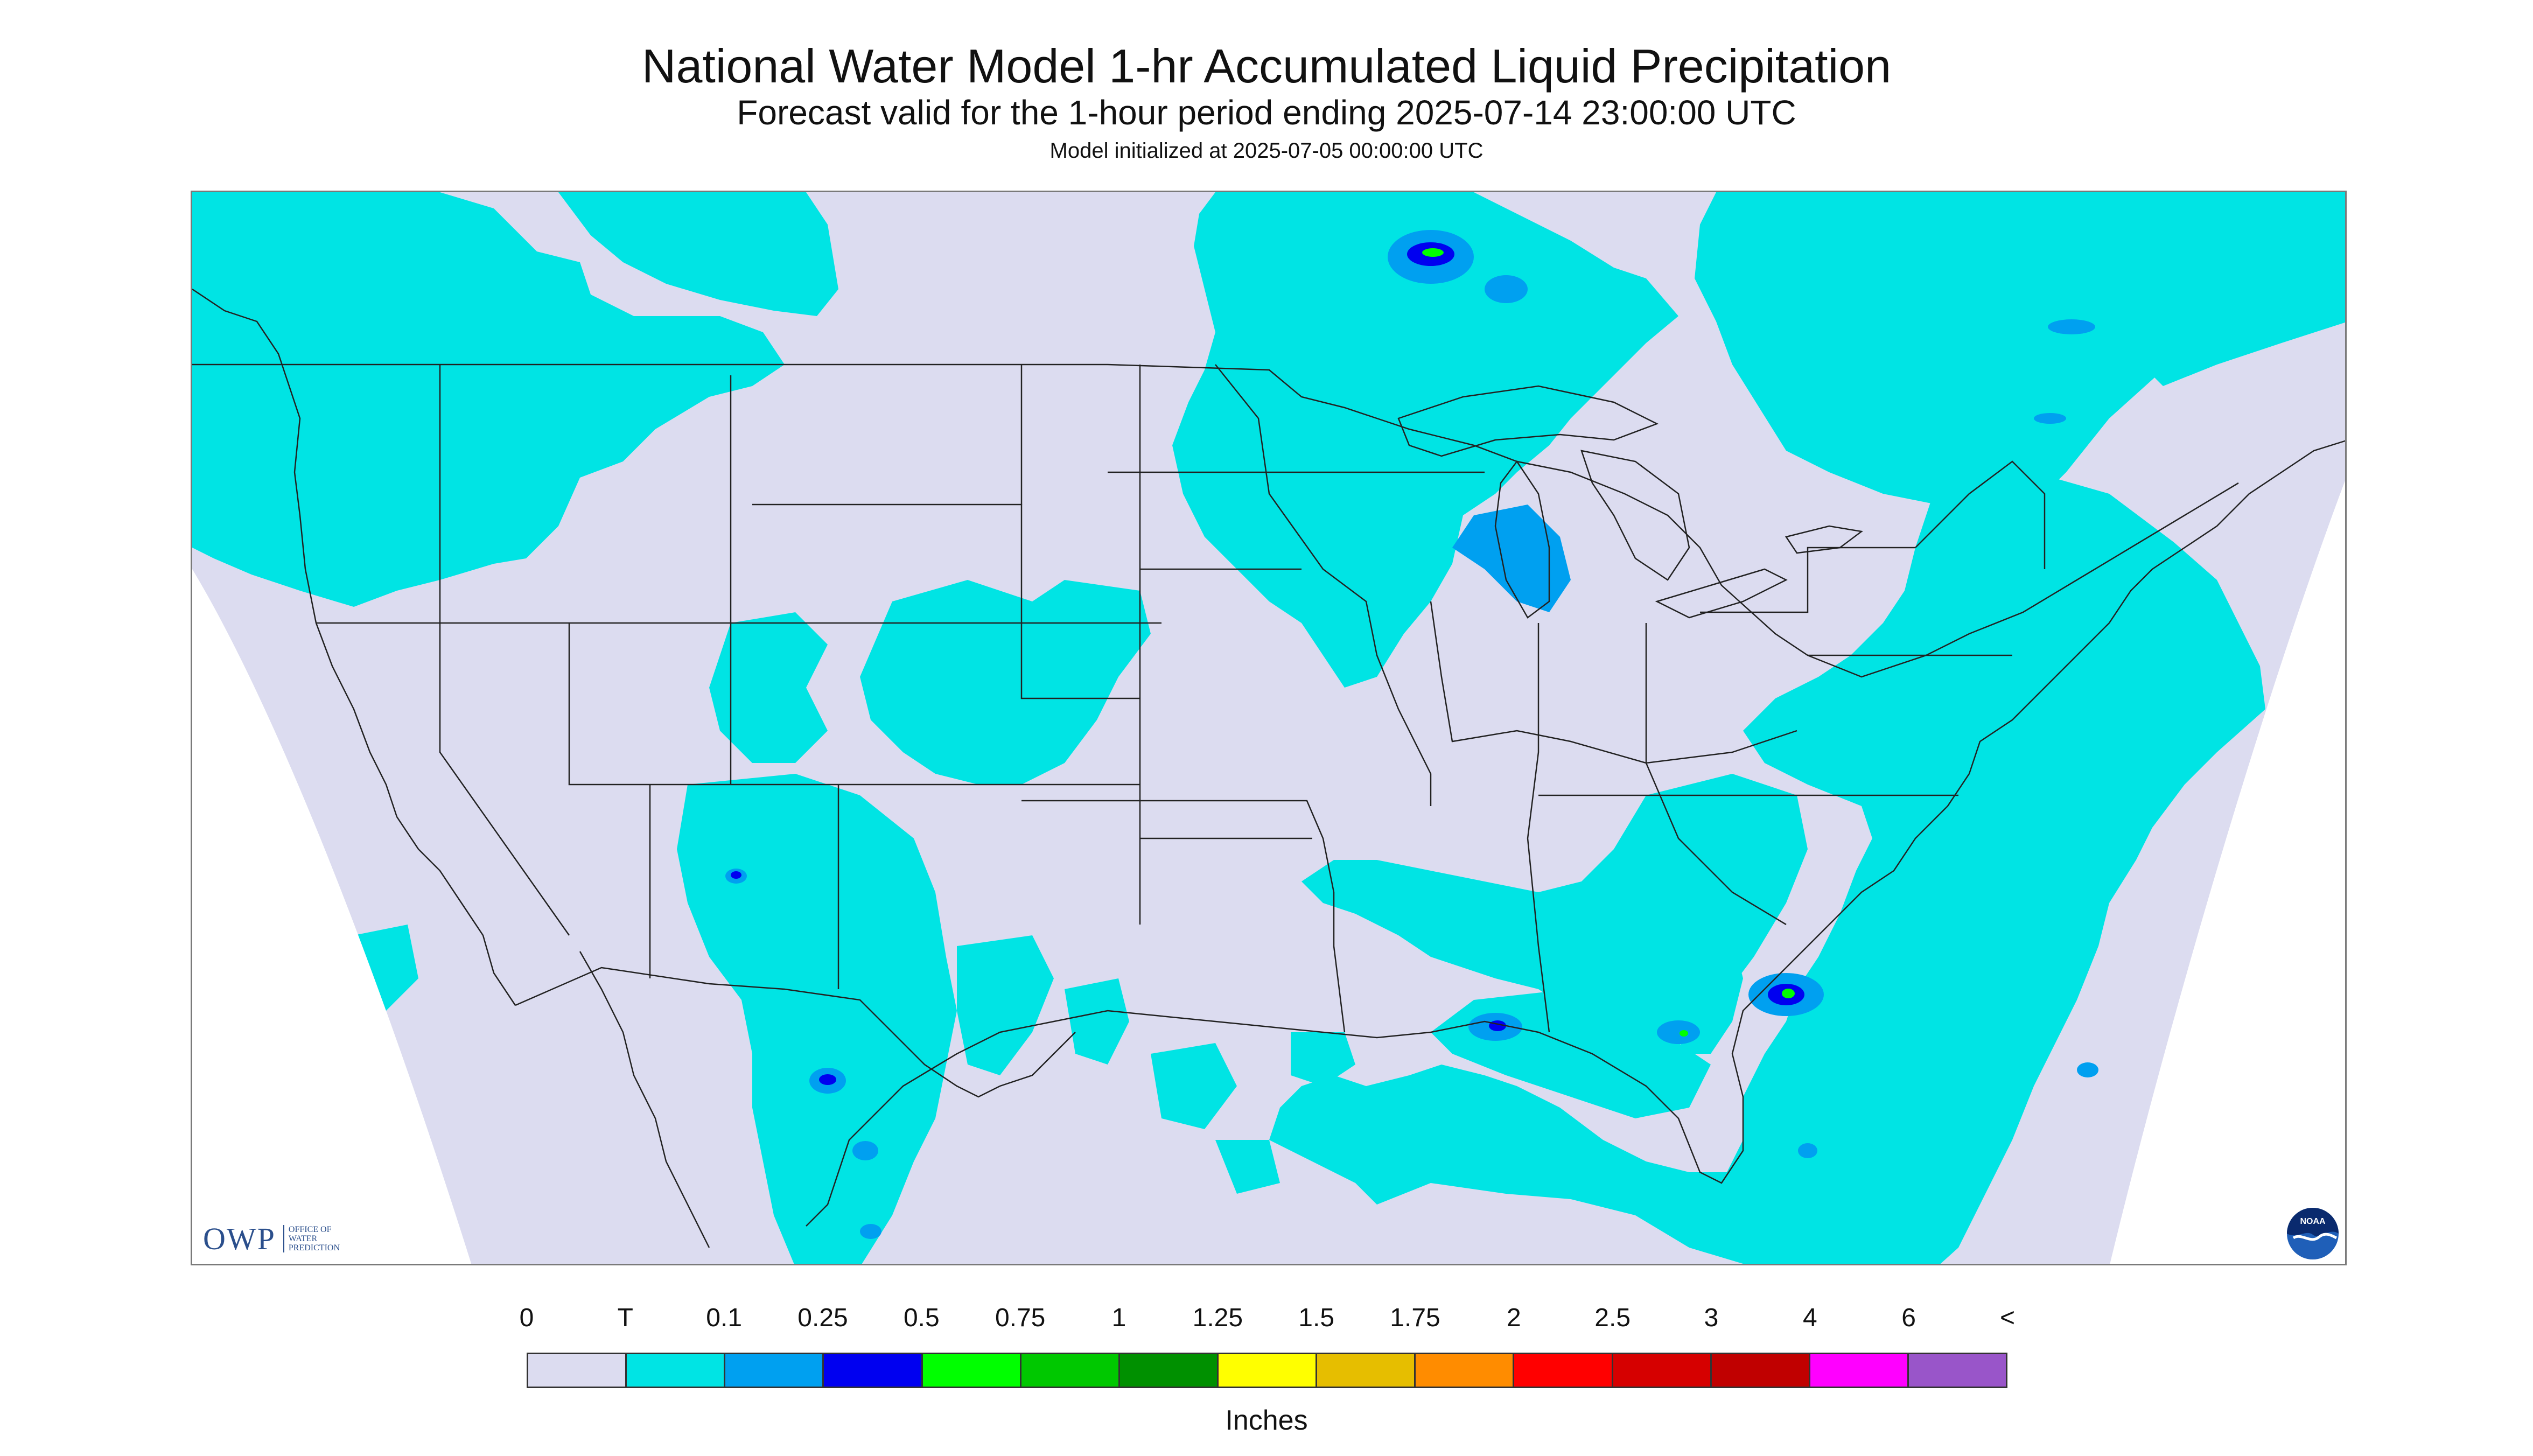  I want to click on legend-tick-label: 1.5, so click(1316, 1318).